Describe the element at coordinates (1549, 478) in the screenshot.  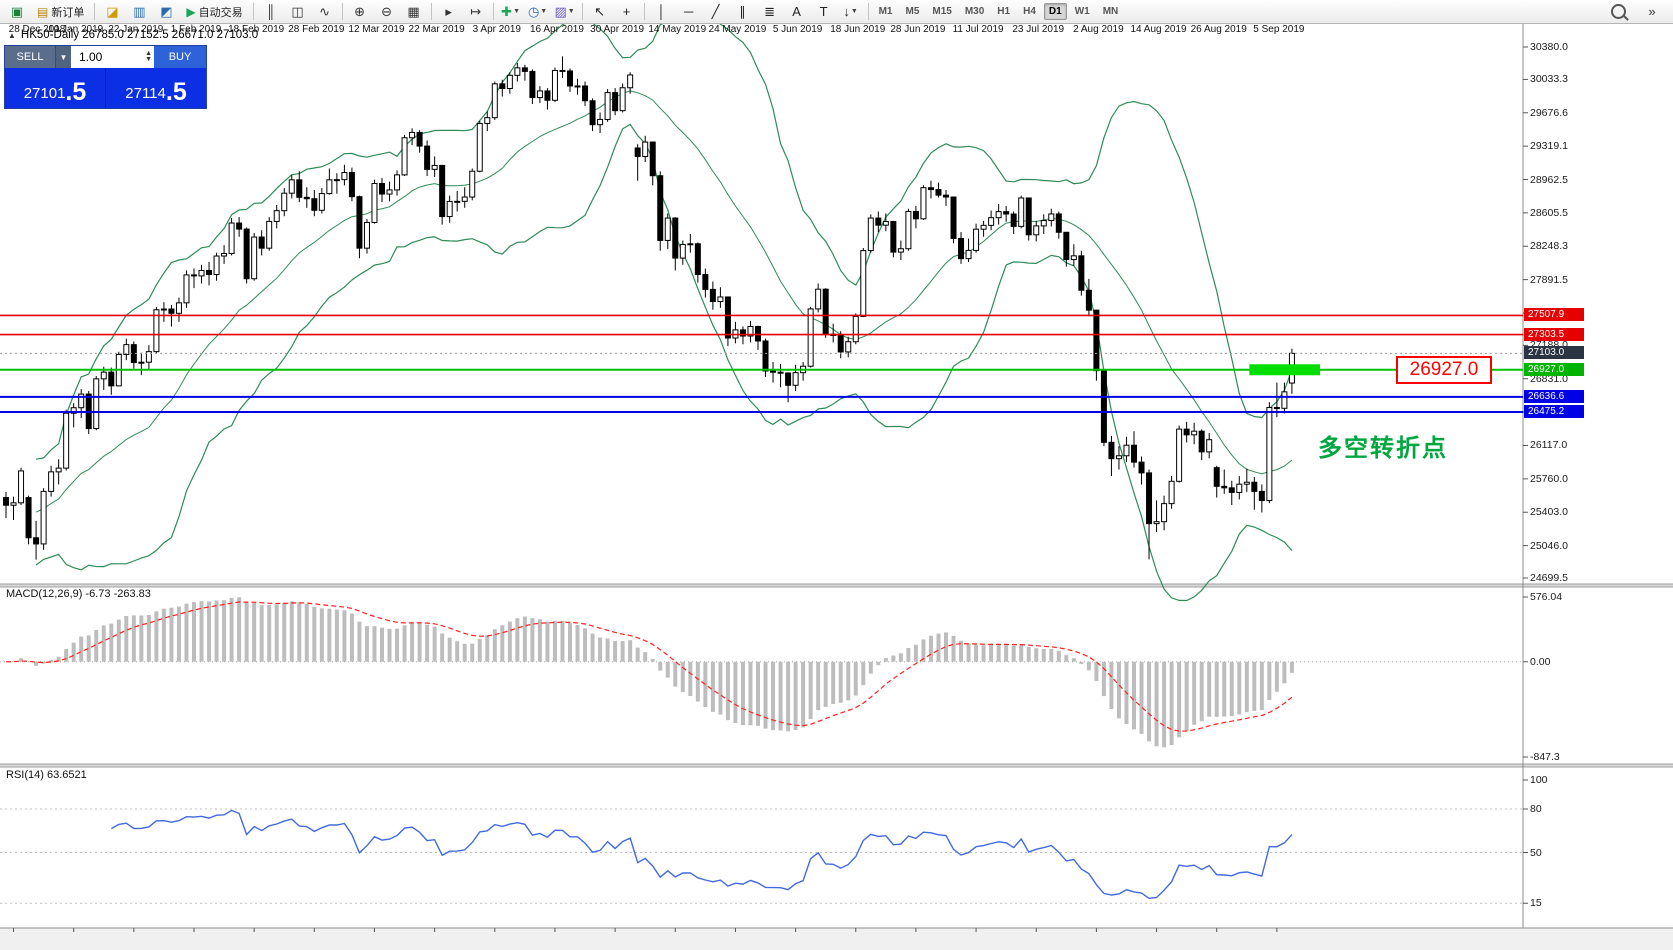
I see `price-axis-label: 25760.0` at that location.